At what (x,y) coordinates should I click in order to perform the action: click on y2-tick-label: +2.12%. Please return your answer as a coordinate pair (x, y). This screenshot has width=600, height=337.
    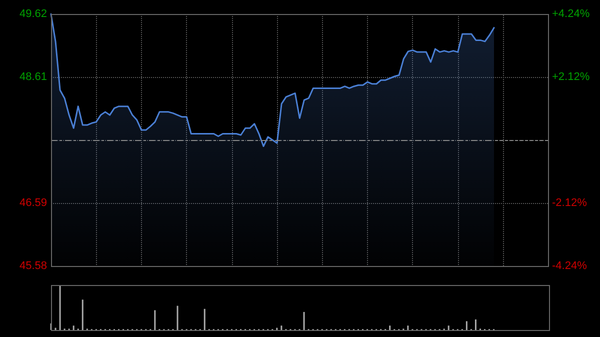
    Looking at the image, I should click on (571, 77).